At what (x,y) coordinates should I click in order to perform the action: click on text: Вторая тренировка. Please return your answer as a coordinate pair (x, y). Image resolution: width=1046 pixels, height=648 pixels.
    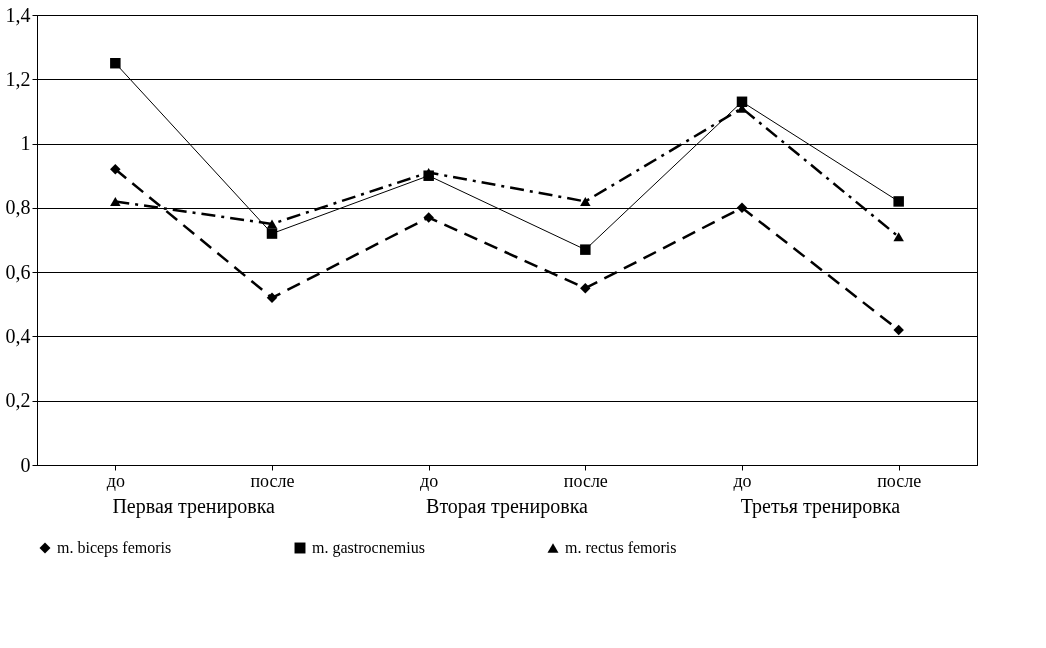
    Looking at the image, I should click on (507, 506).